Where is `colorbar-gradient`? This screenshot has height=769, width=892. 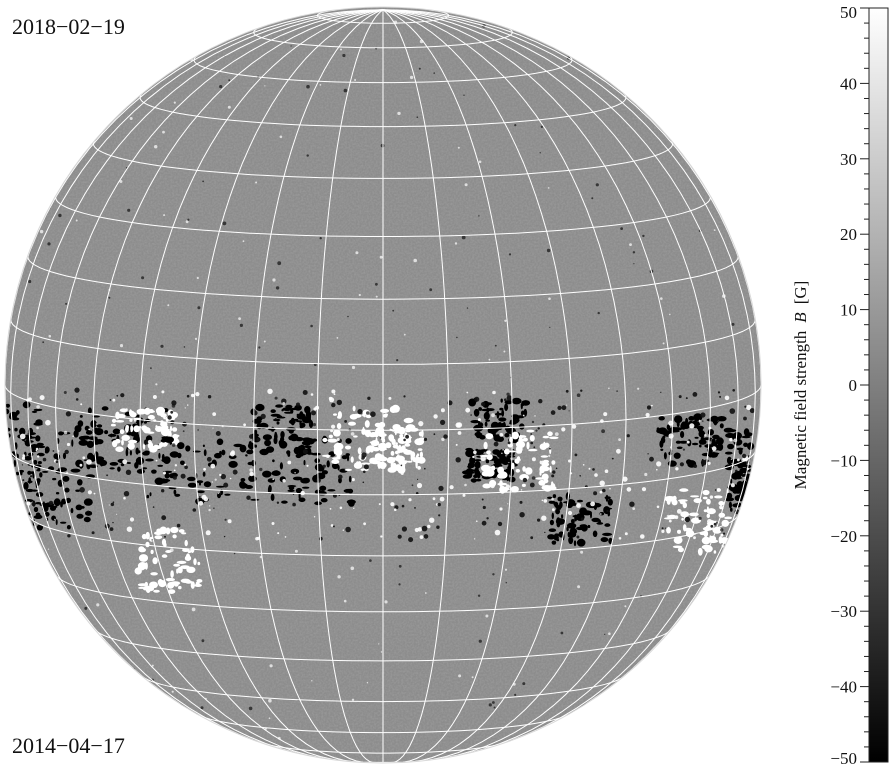 colorbar-gradient is located at coordinates (878, 385).